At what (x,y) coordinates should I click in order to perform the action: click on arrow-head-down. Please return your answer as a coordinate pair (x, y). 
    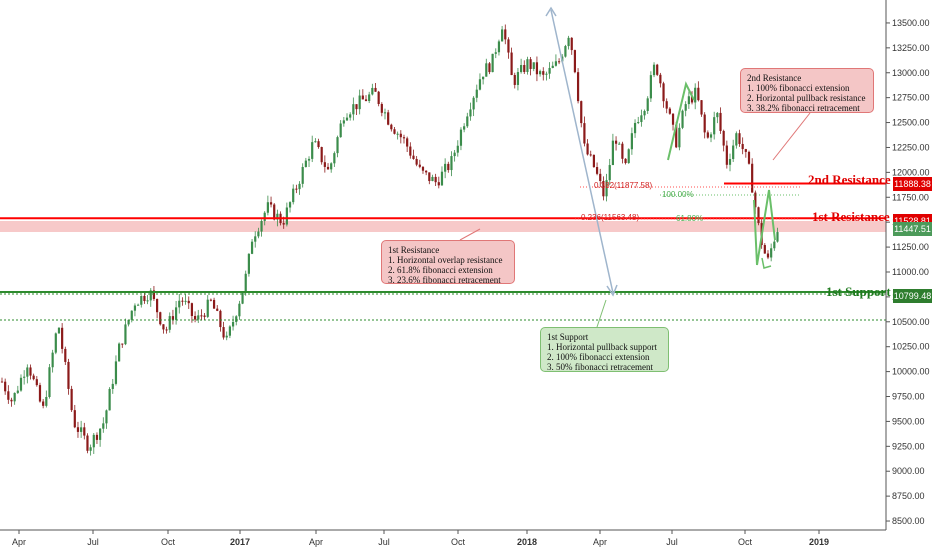
    Looking at the image, I should click on (612, 290).